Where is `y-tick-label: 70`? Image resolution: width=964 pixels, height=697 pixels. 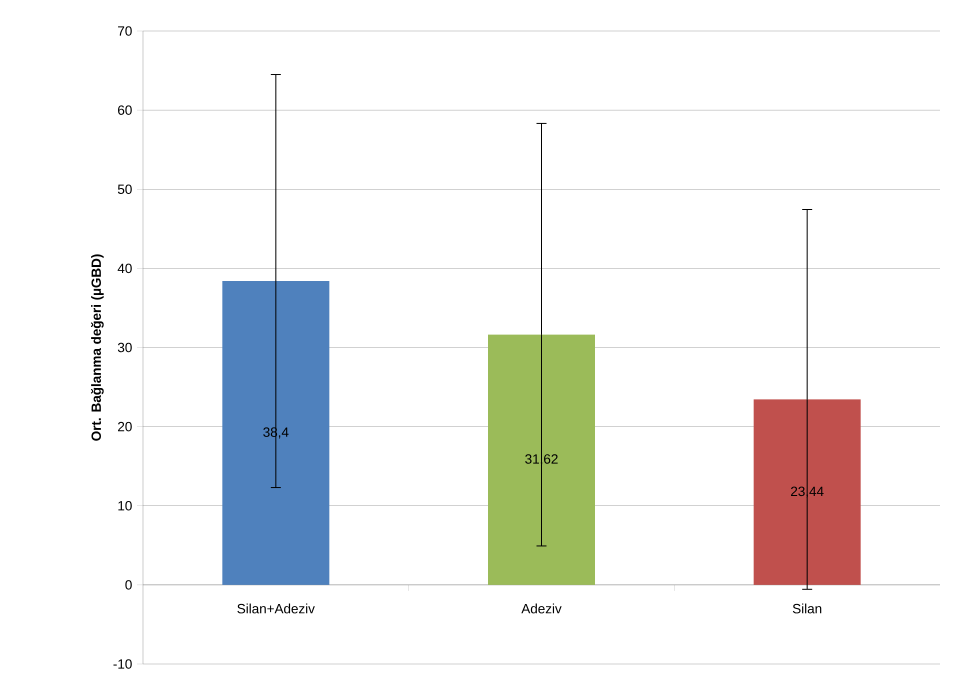 y-tick-label: 70 is located at coordinates (125, 31).